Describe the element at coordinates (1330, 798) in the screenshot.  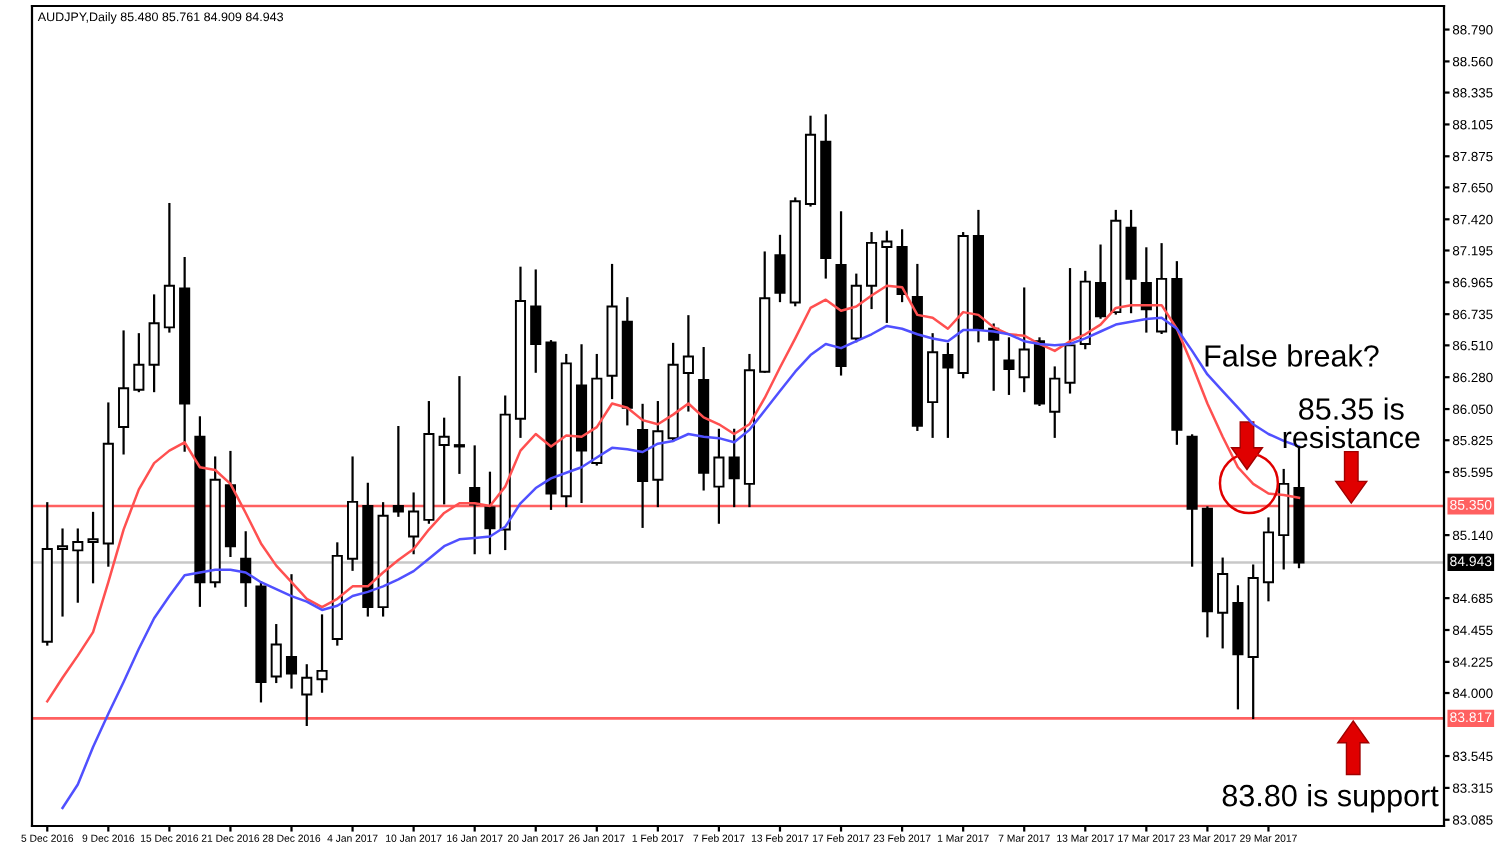
I see `annotation: 83.80 is support` at that location.